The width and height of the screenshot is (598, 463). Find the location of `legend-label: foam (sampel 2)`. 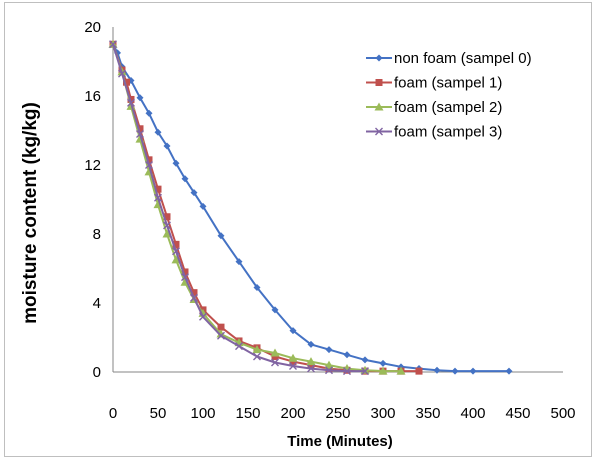

legend-label: foam (sampel 2) is located at coordinates (448, 107).